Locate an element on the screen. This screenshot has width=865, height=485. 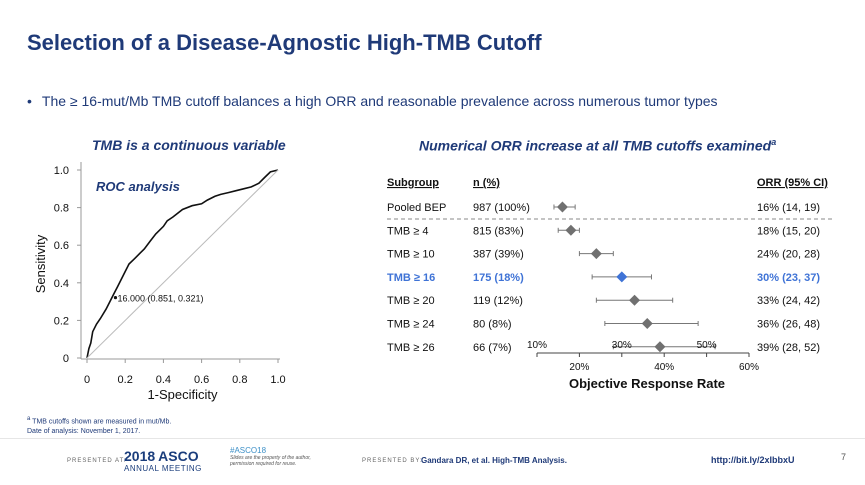
asco-year: 2018 is located at coordinates (140, 456).